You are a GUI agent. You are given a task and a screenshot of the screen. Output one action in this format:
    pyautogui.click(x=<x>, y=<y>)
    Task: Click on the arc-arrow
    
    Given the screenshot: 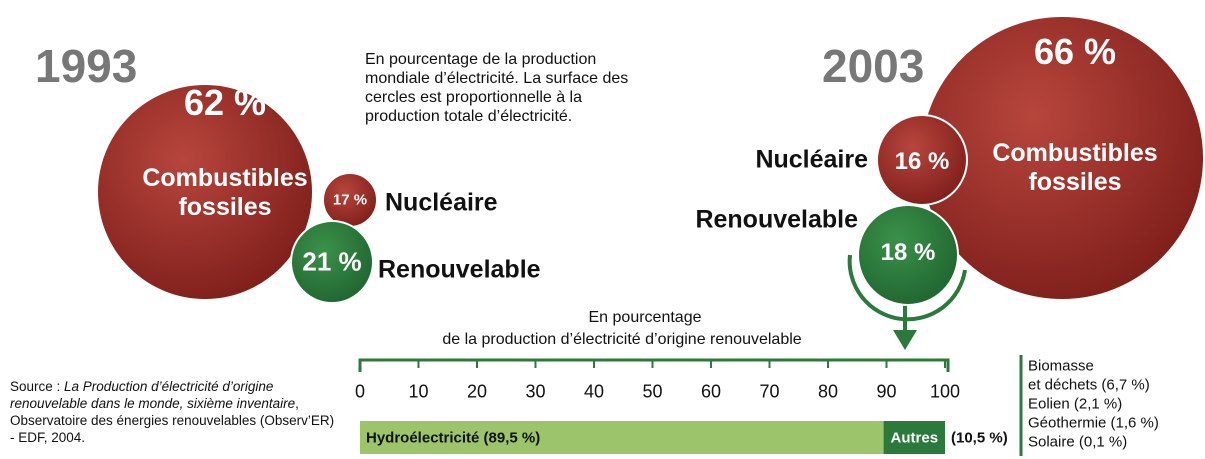 What is the action you would take?
    pyautogui.click(x=907, y=288)
    